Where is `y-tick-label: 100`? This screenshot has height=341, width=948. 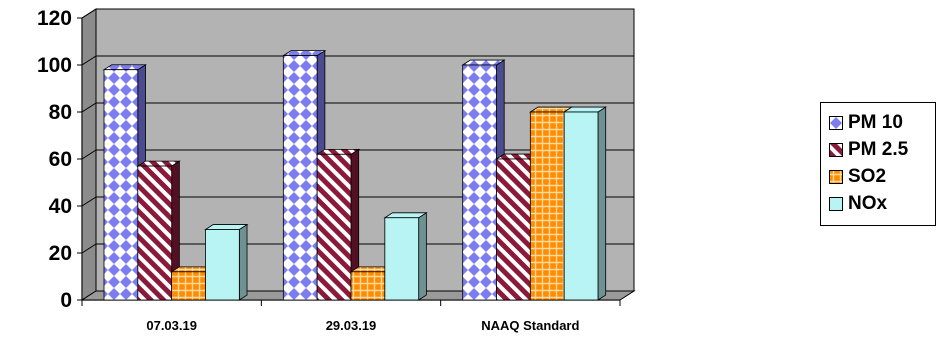
y-tick-label: 100 is located at coordinates (54, 65).